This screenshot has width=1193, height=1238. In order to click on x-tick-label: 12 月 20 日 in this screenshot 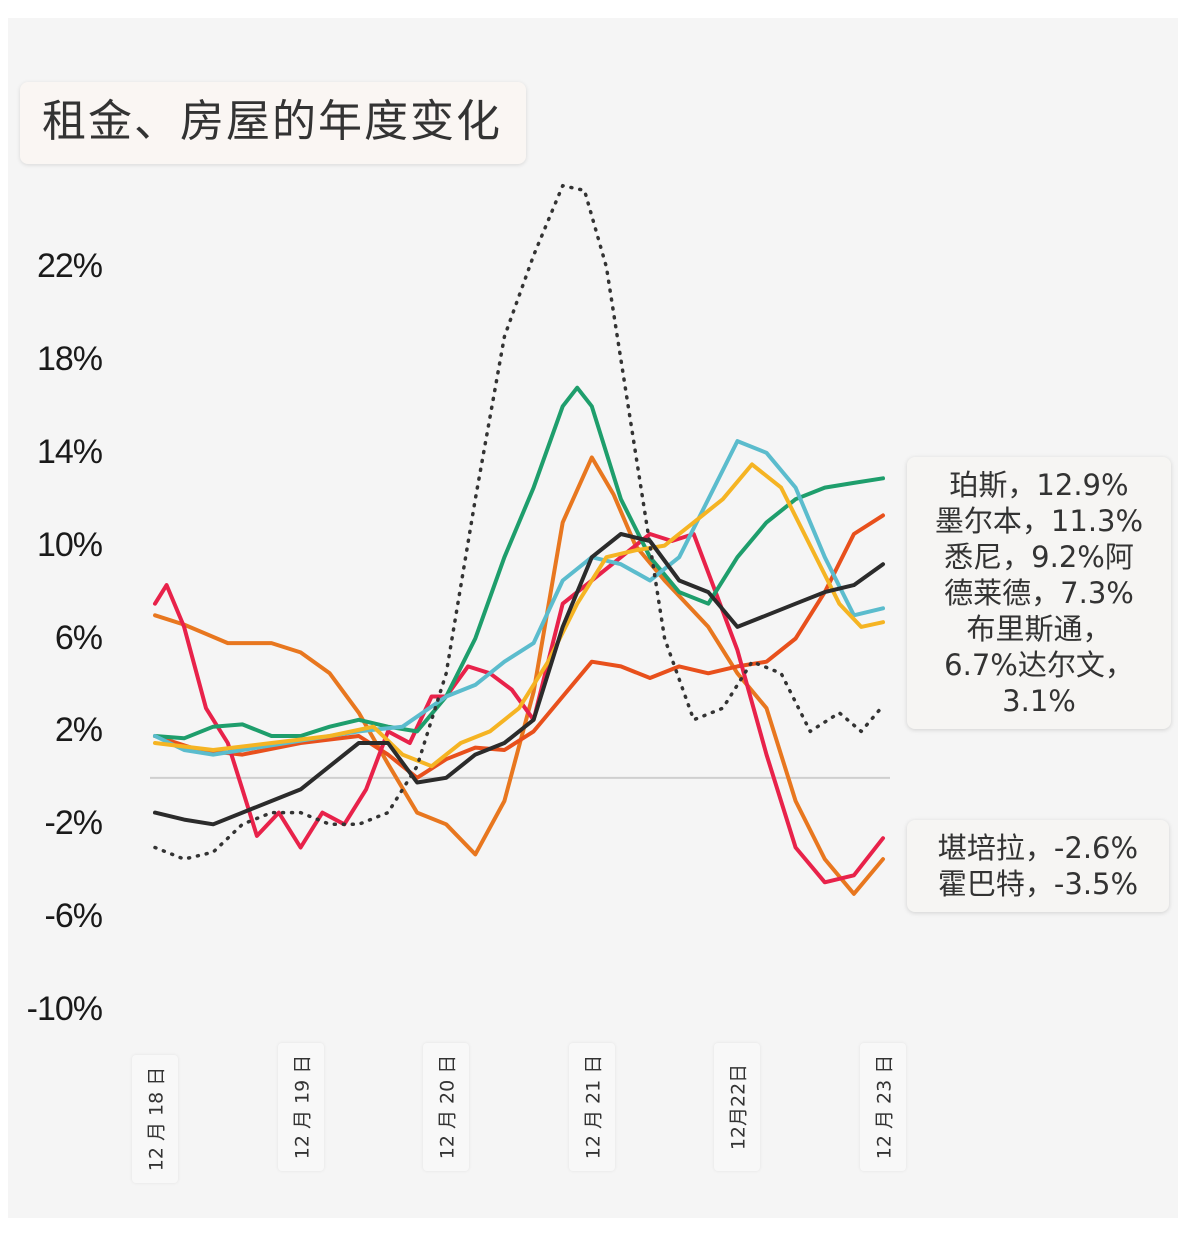, I will do `click(446, 1107)`.